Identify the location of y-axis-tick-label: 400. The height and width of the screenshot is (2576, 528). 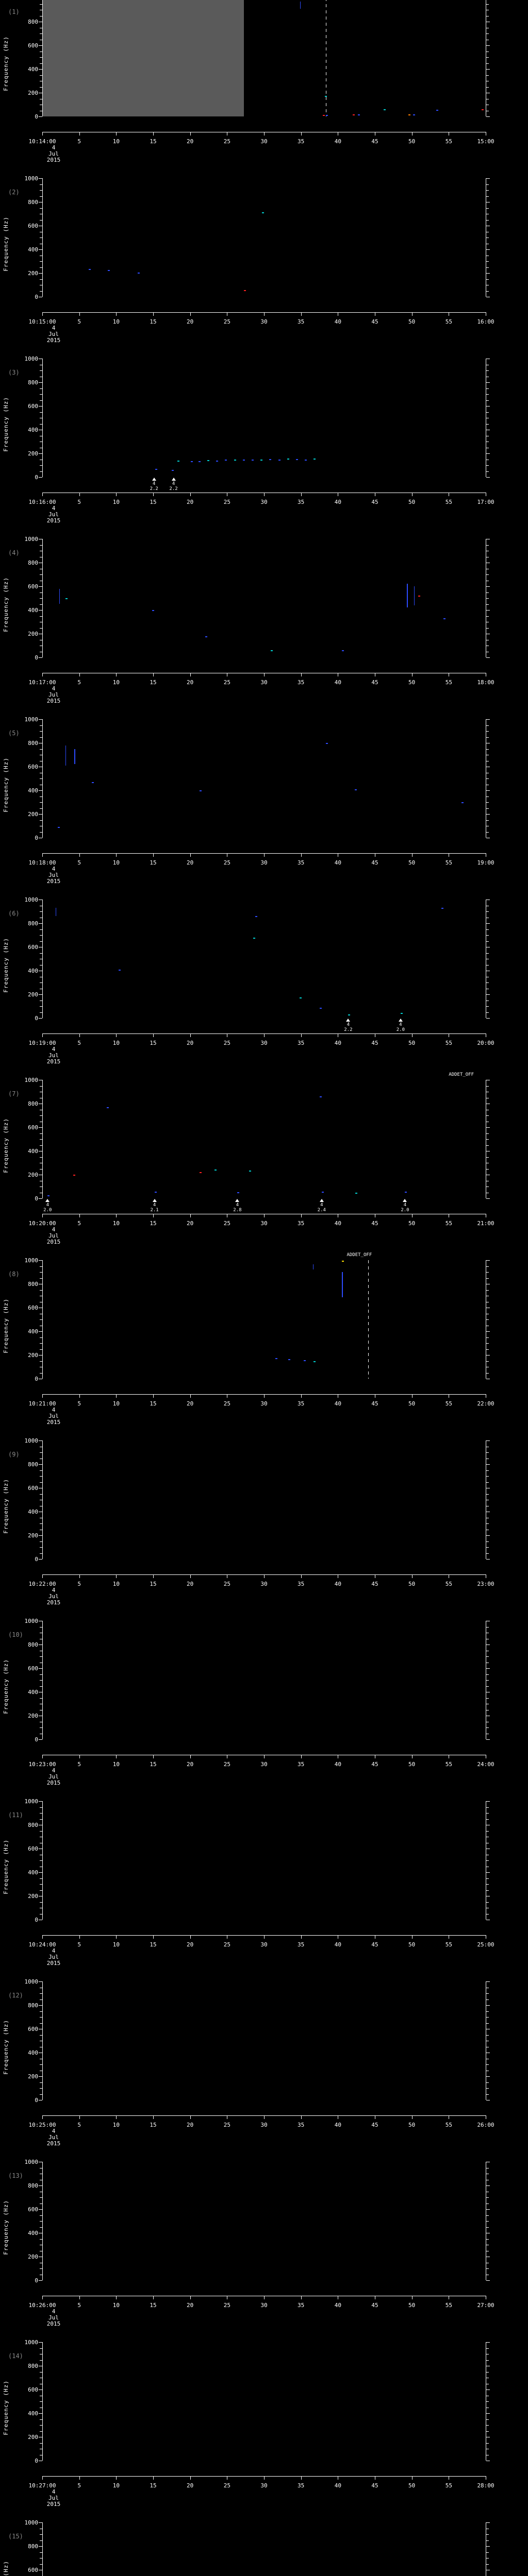
(33, 2052).